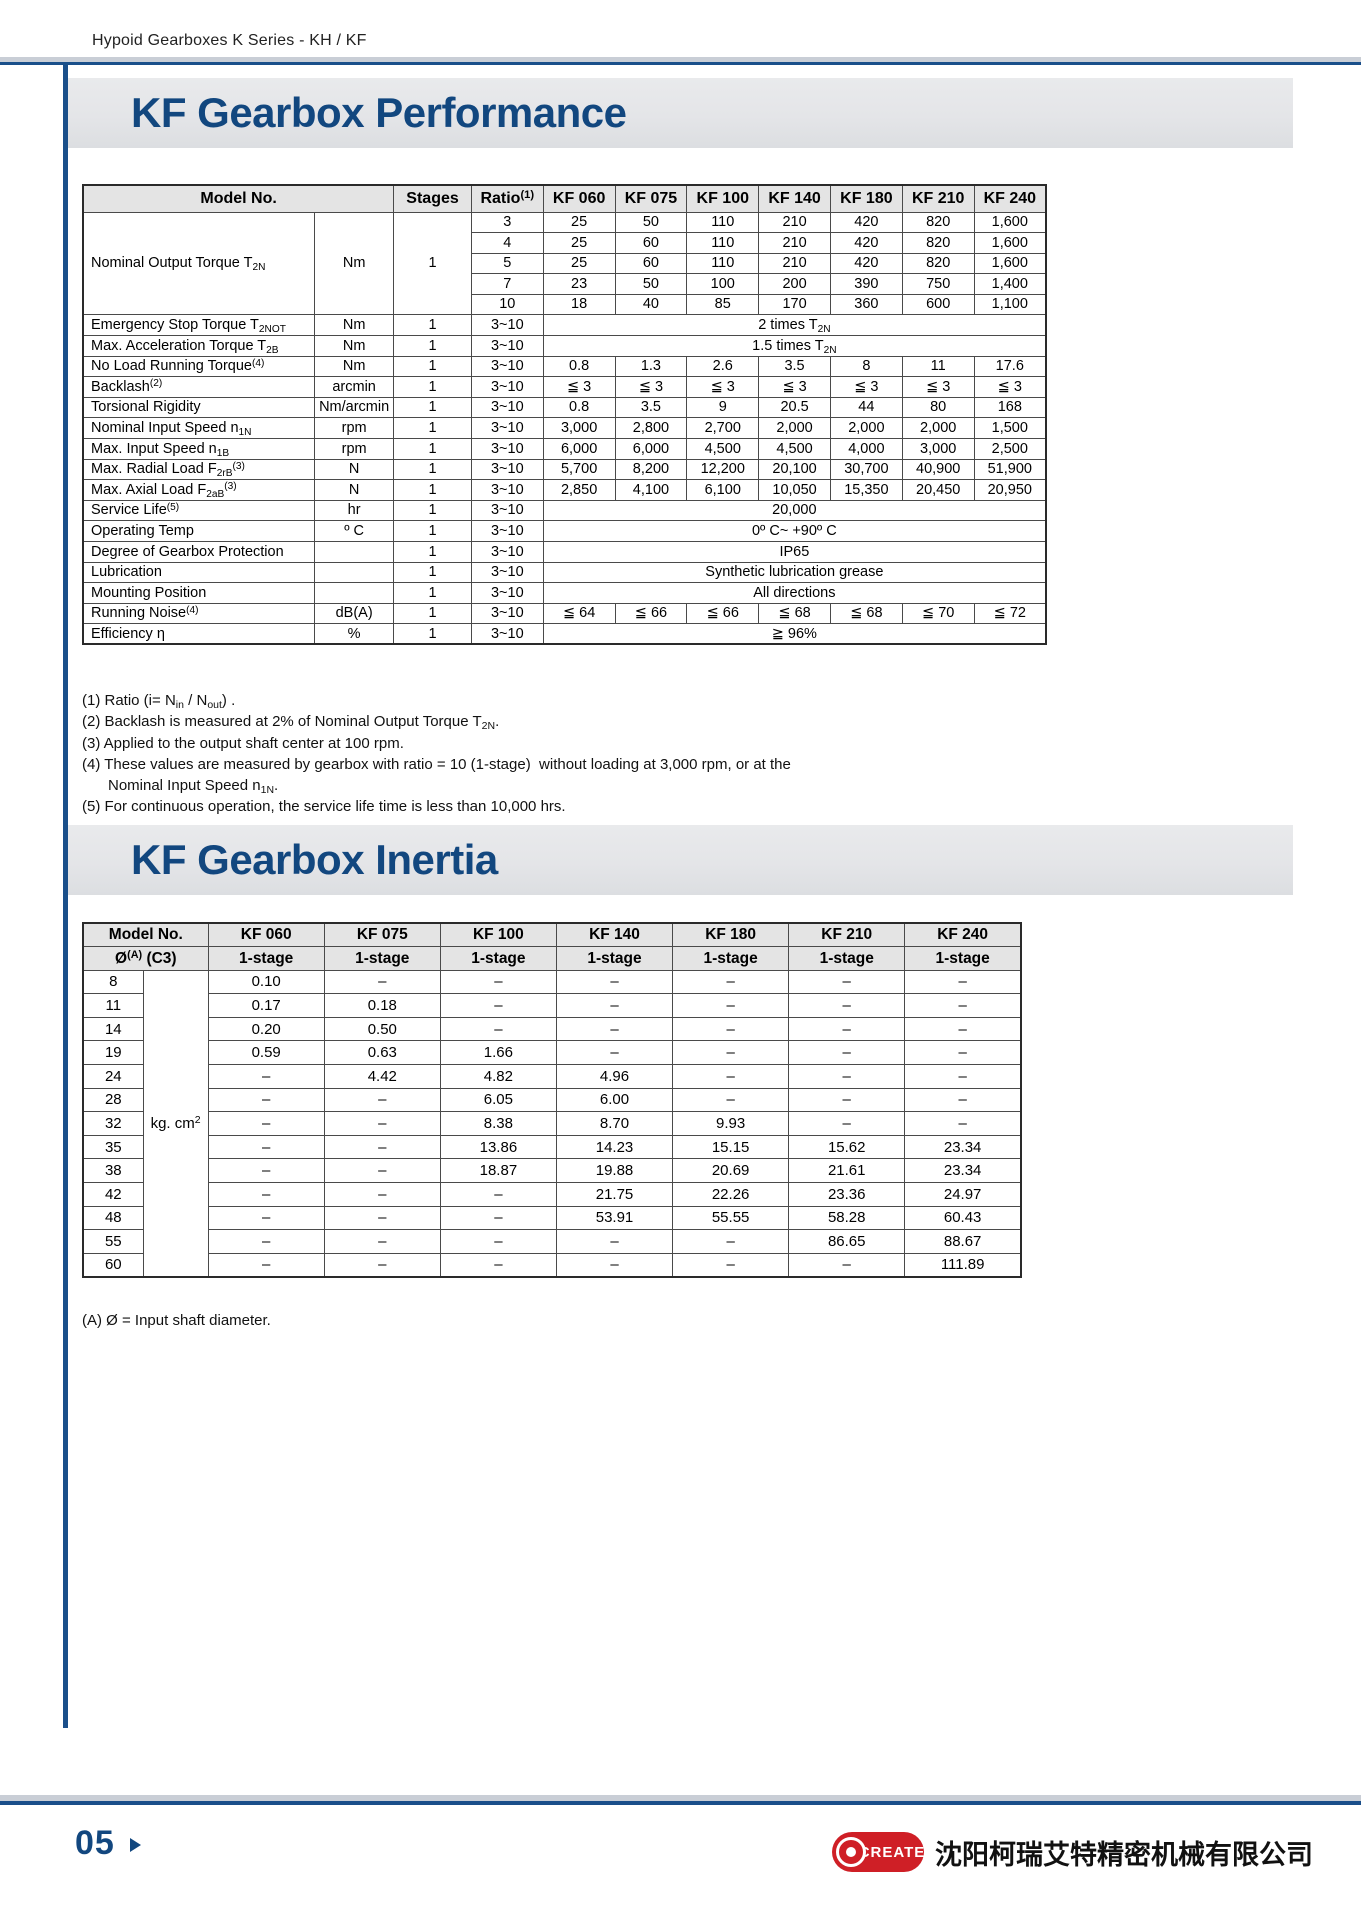 The image size is (1361, 1909). Describe the element at coordinates (266, 1029) in the screenshot. I see `value-cell: 0.20` at that location.